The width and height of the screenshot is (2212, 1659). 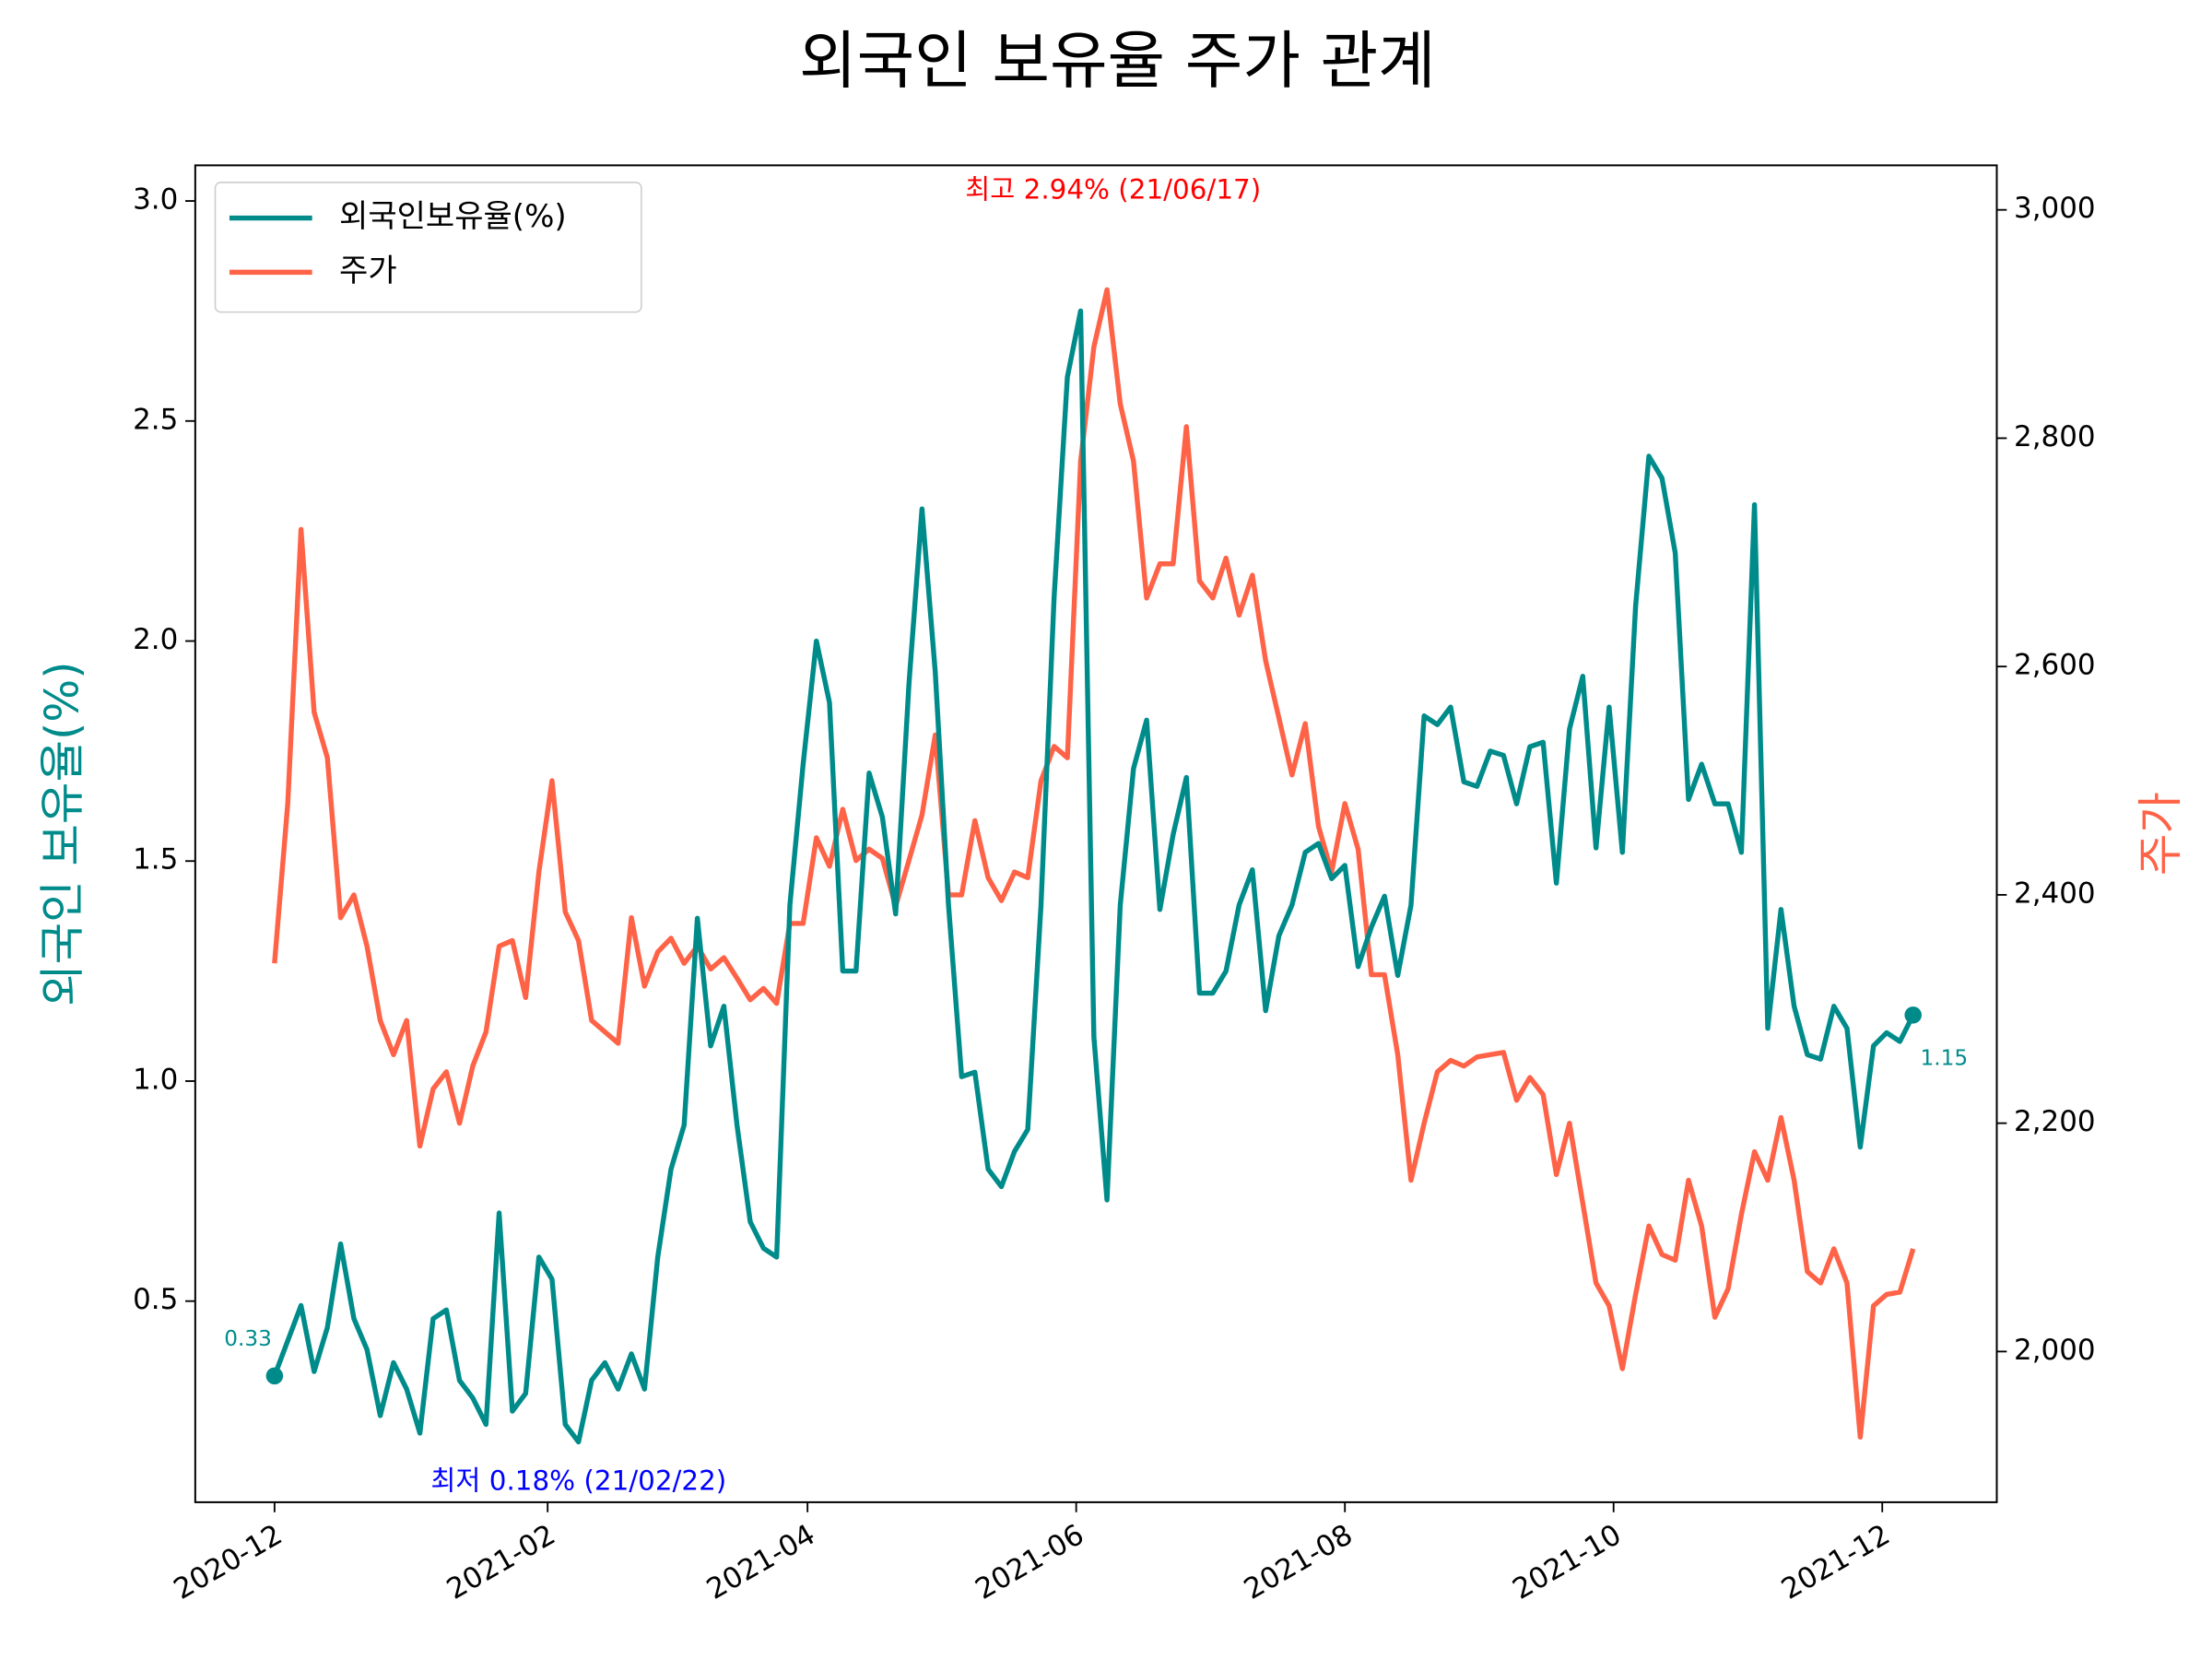 I want to click on y2-tick-label: 2,400, so click(x=2054, y=893).